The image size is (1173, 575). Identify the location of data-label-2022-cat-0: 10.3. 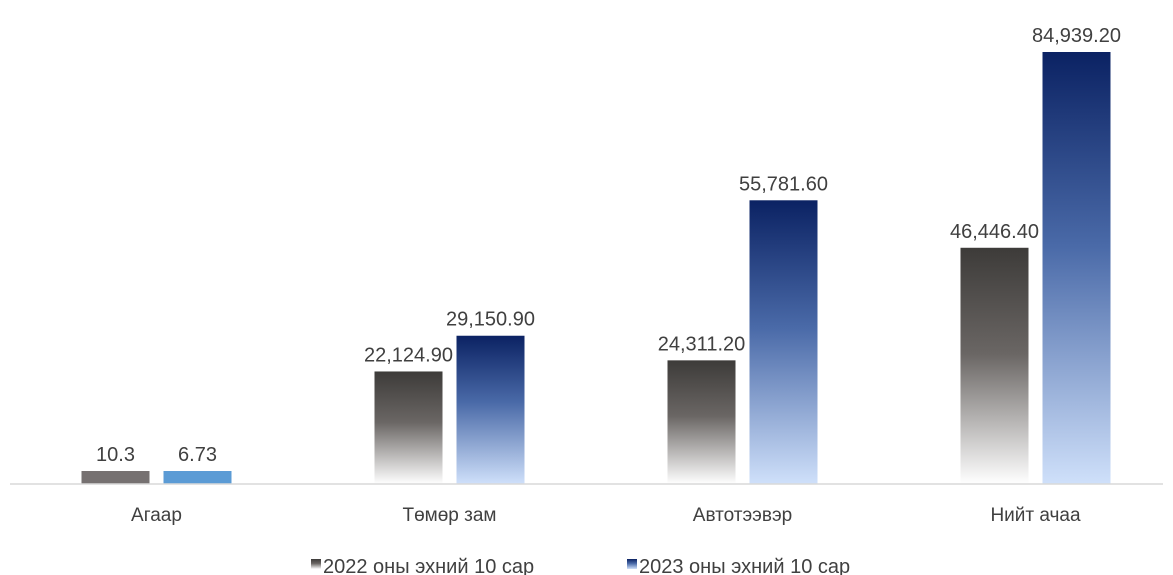
(115, 455).